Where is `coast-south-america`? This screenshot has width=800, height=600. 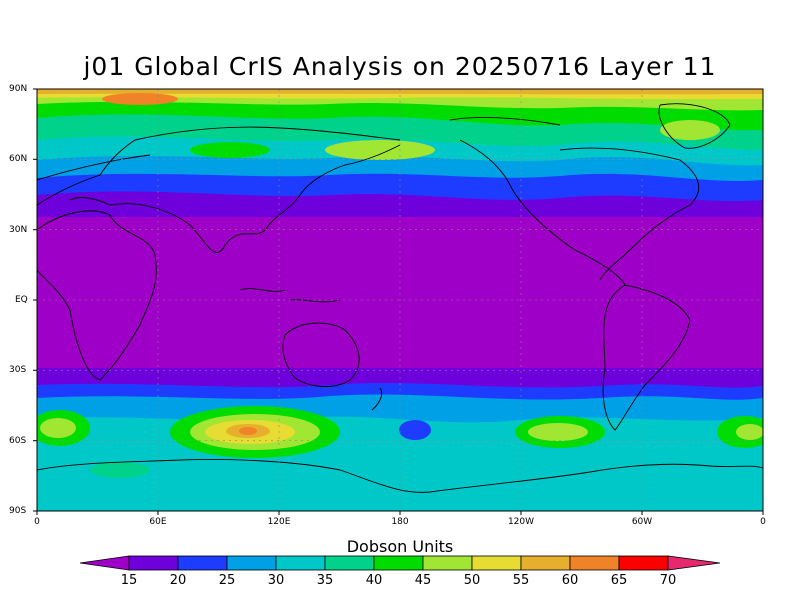
coast-south-america is located at coordinates (646, 357).